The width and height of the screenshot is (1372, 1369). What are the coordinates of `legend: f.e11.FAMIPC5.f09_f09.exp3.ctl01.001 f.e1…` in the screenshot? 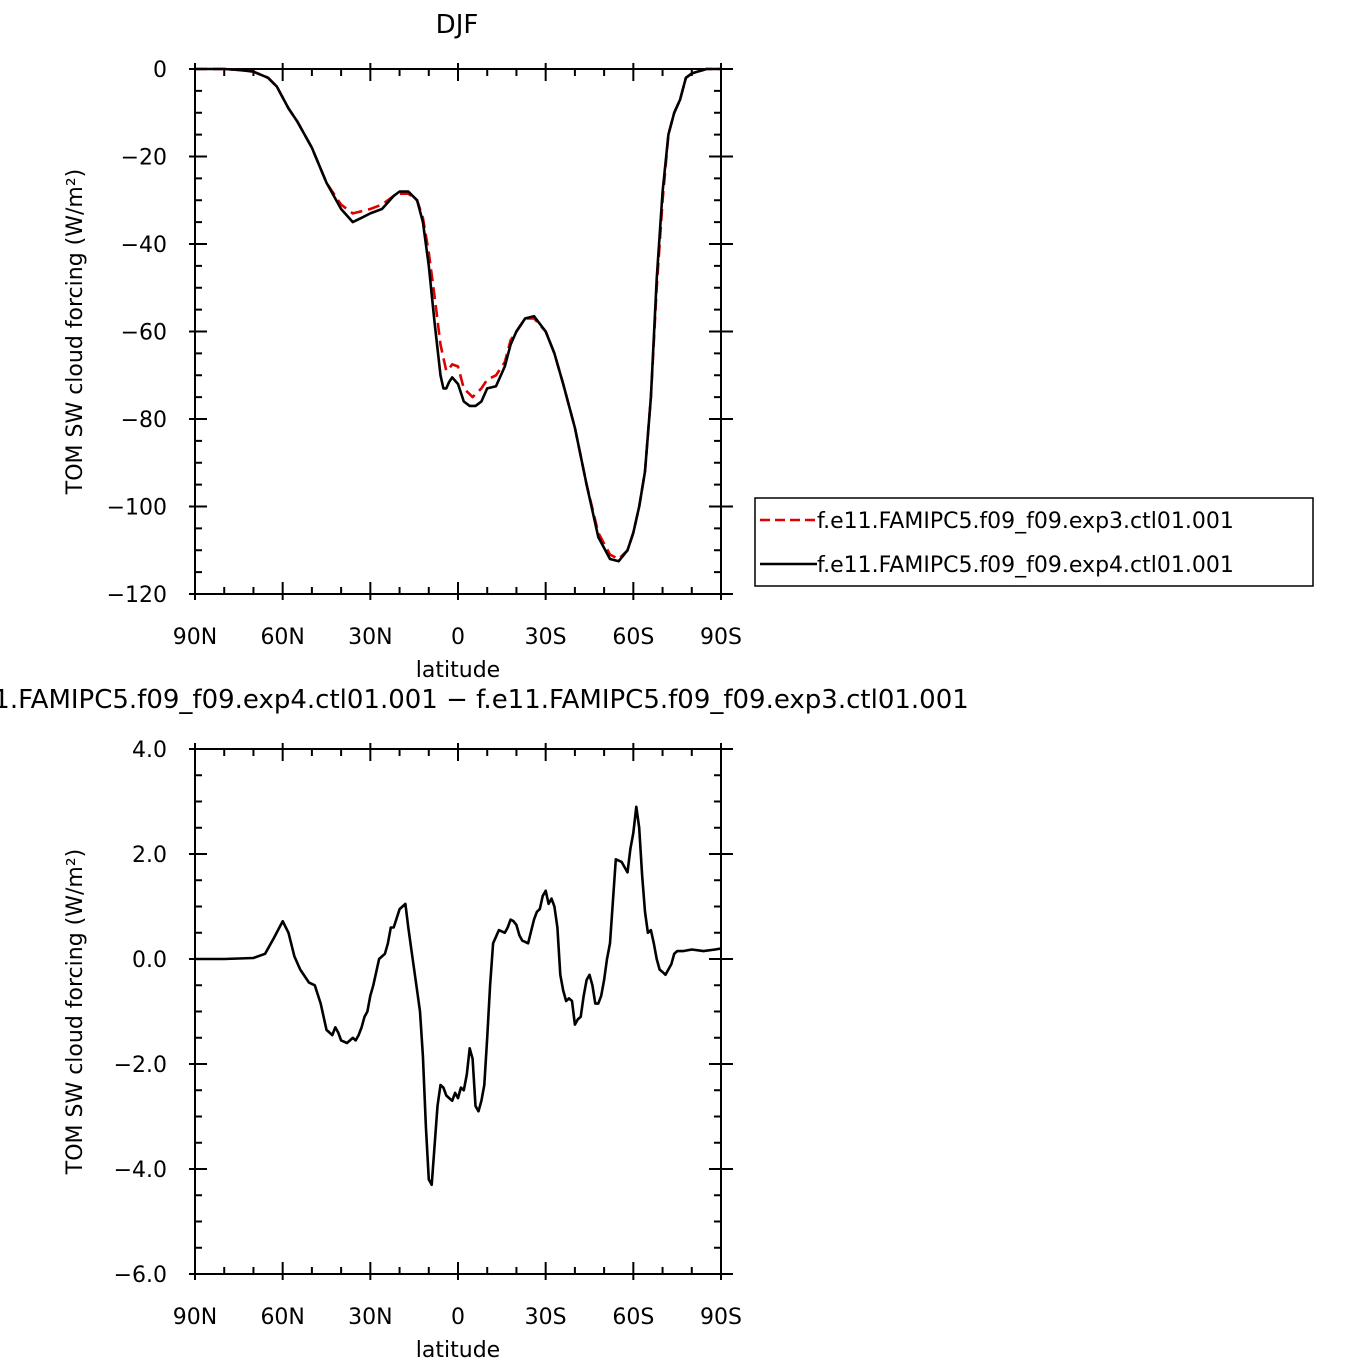 It's located at (1034, 542).